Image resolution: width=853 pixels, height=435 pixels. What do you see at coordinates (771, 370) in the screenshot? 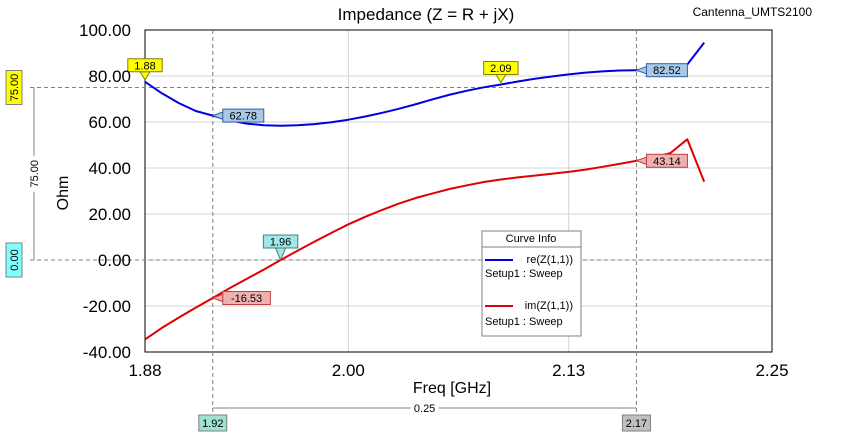
I see `x-tick-label: 2.25` at bounding box center [771, 370].